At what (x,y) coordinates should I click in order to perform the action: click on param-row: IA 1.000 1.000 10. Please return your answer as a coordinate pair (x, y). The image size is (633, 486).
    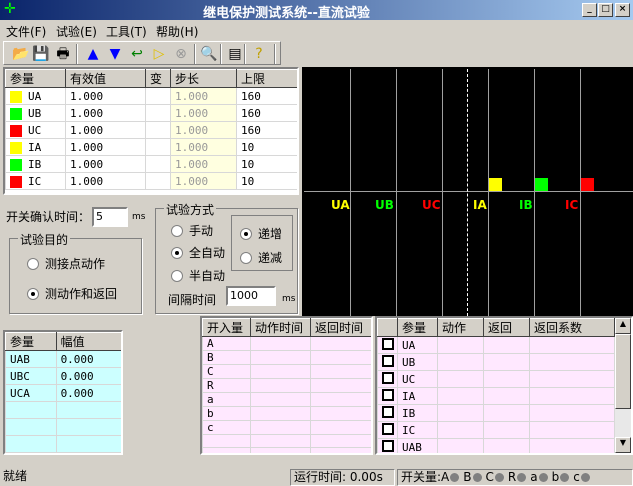
    Looking at the image, I should click on (151, 147).